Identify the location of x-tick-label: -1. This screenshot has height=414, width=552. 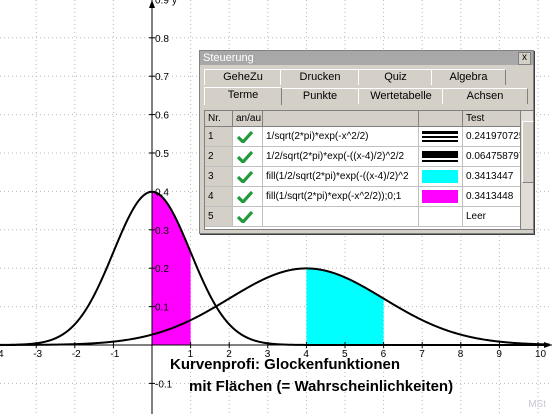
(114, 354).